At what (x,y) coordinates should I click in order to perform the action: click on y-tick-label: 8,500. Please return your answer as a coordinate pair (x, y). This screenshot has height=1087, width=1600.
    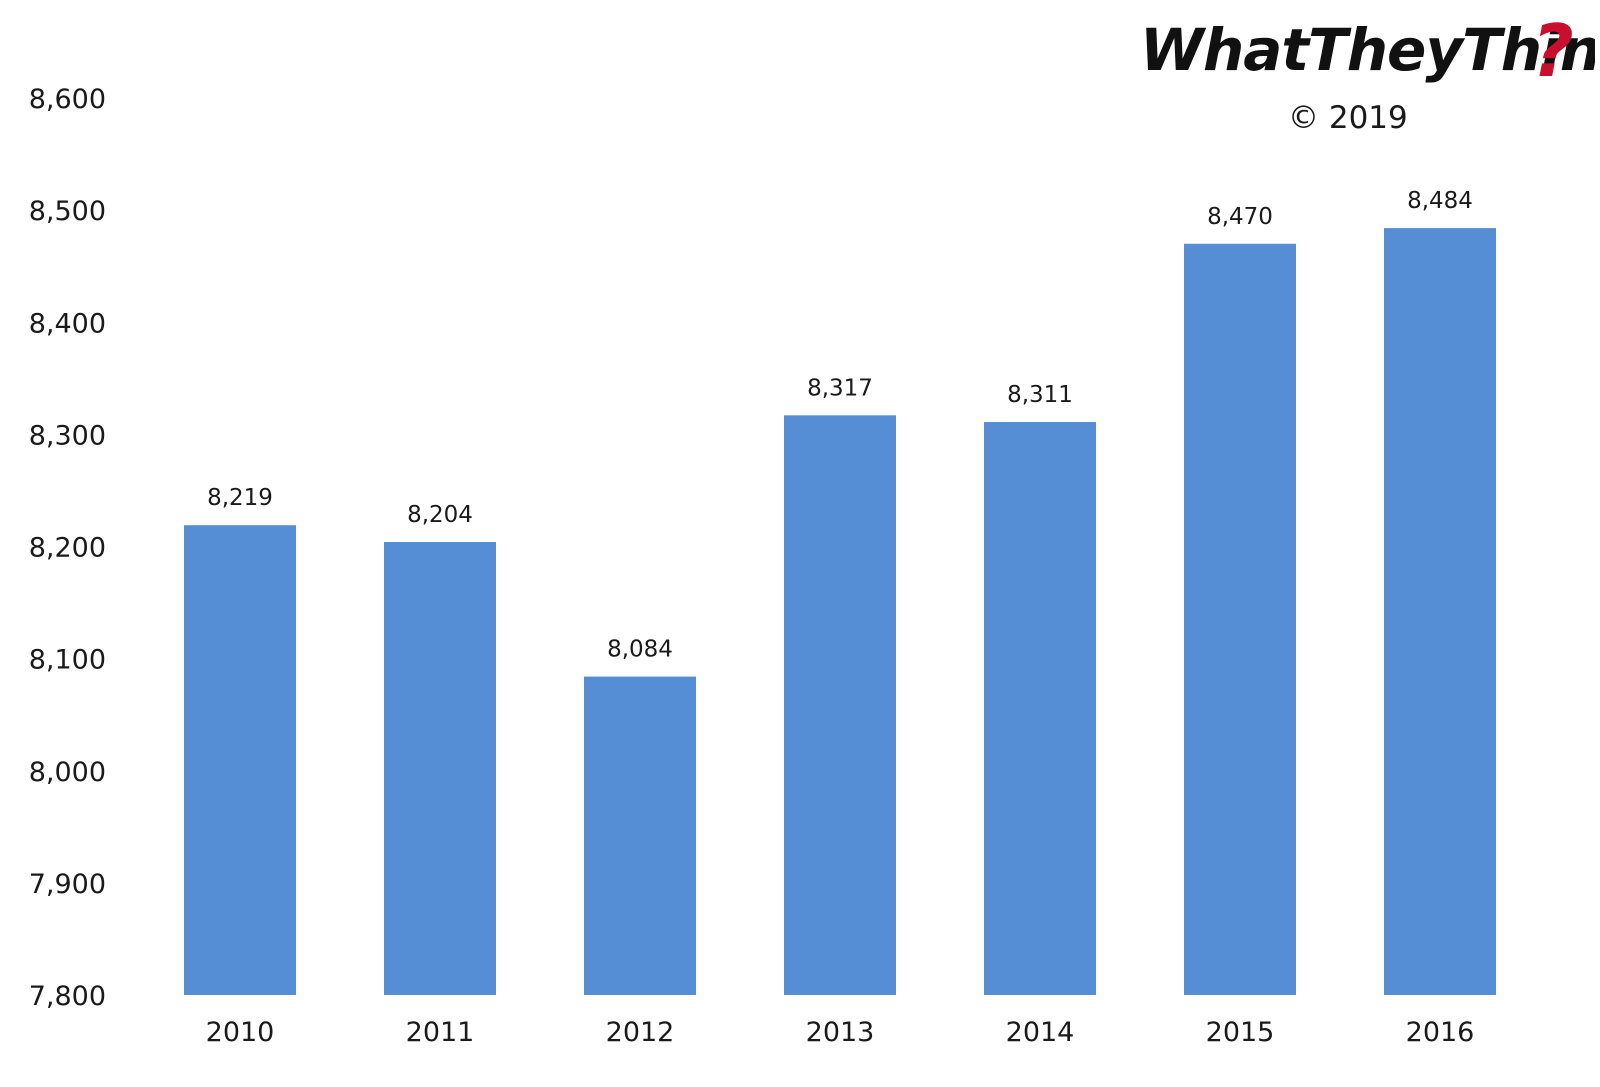
    Looking at the image, I should click on (67, 211).